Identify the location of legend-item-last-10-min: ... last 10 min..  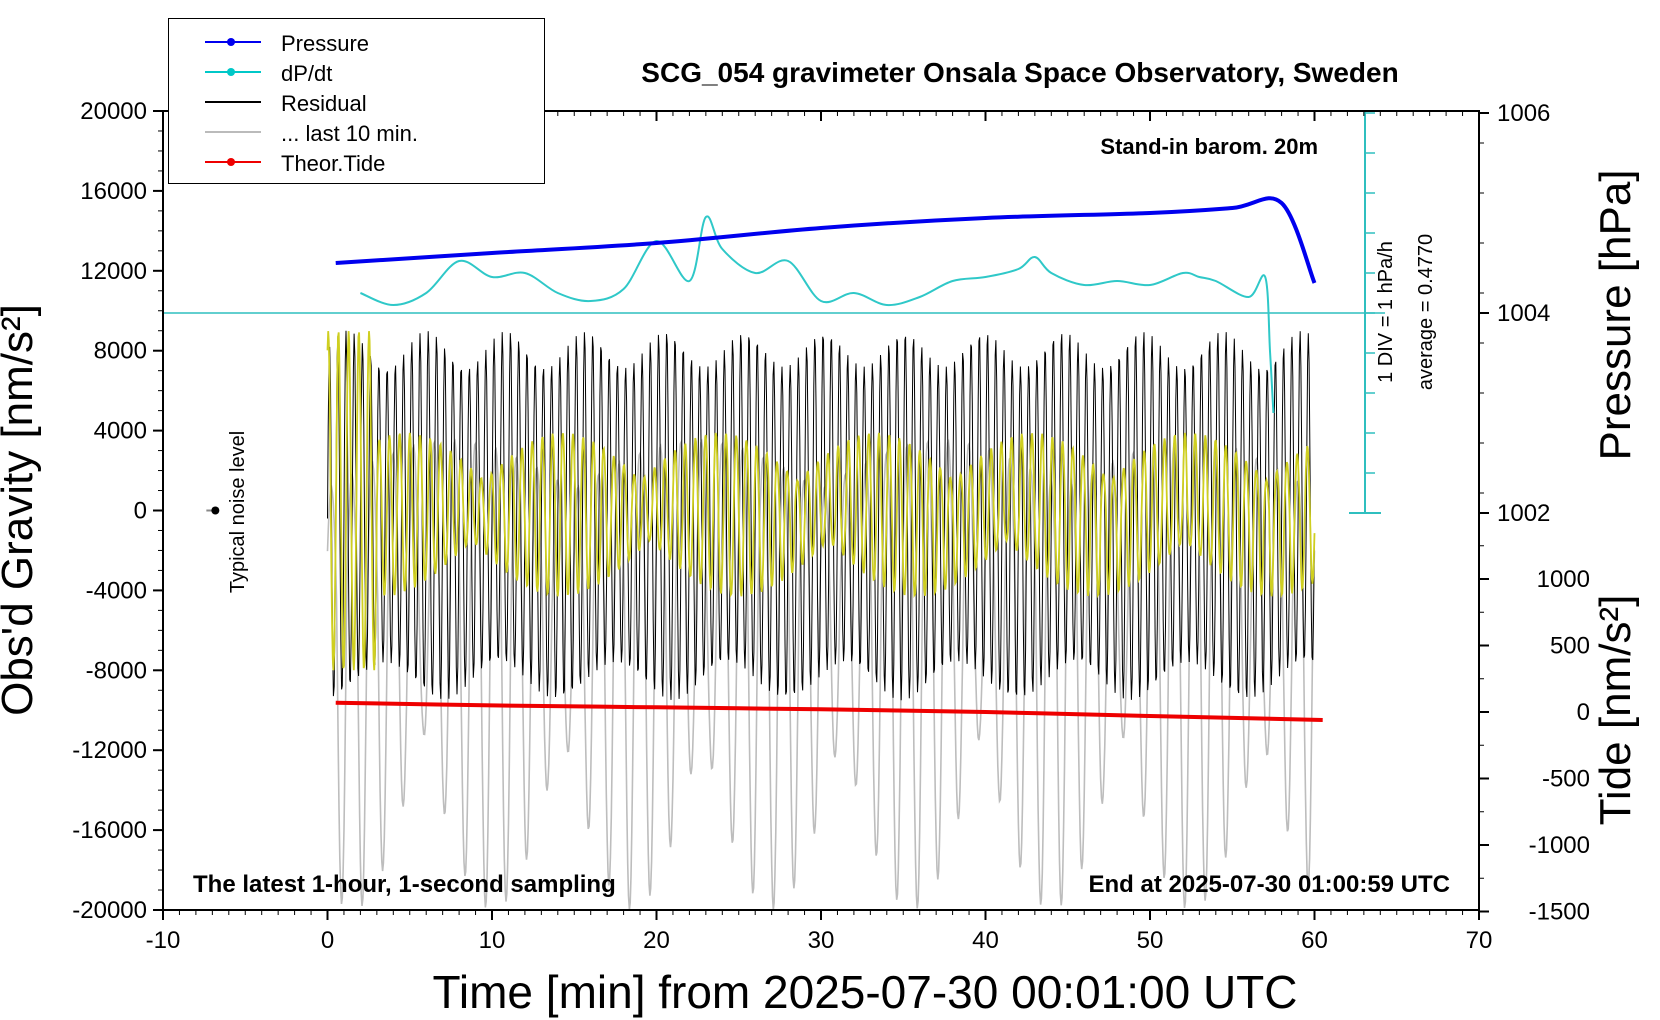
(356, 132).